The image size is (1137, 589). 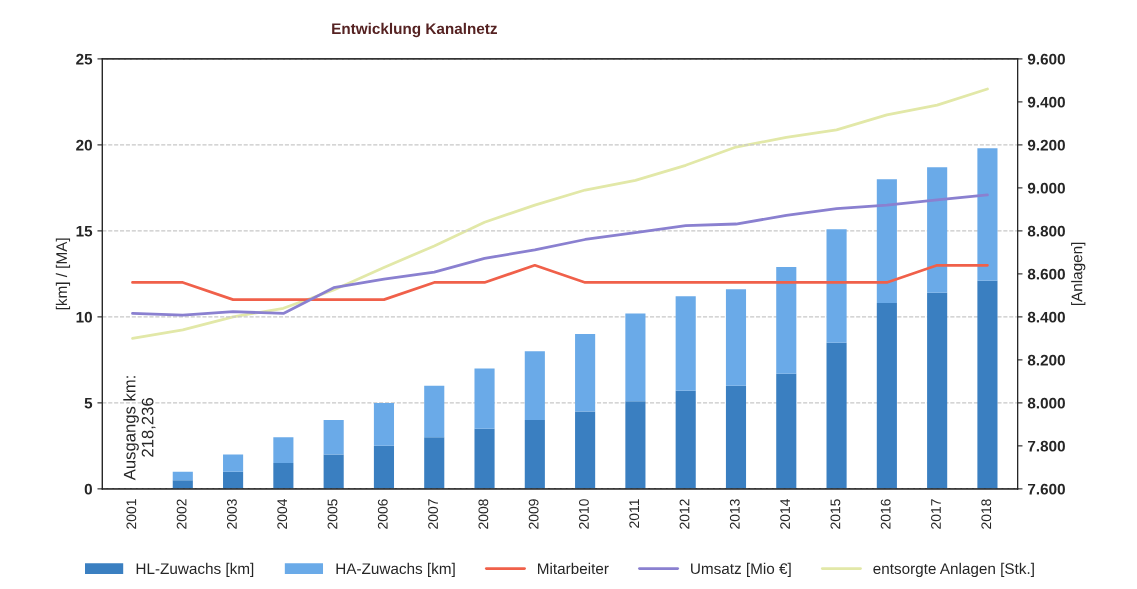 I want to click on x-tick-label: 2013, so click(x=734, y=514).